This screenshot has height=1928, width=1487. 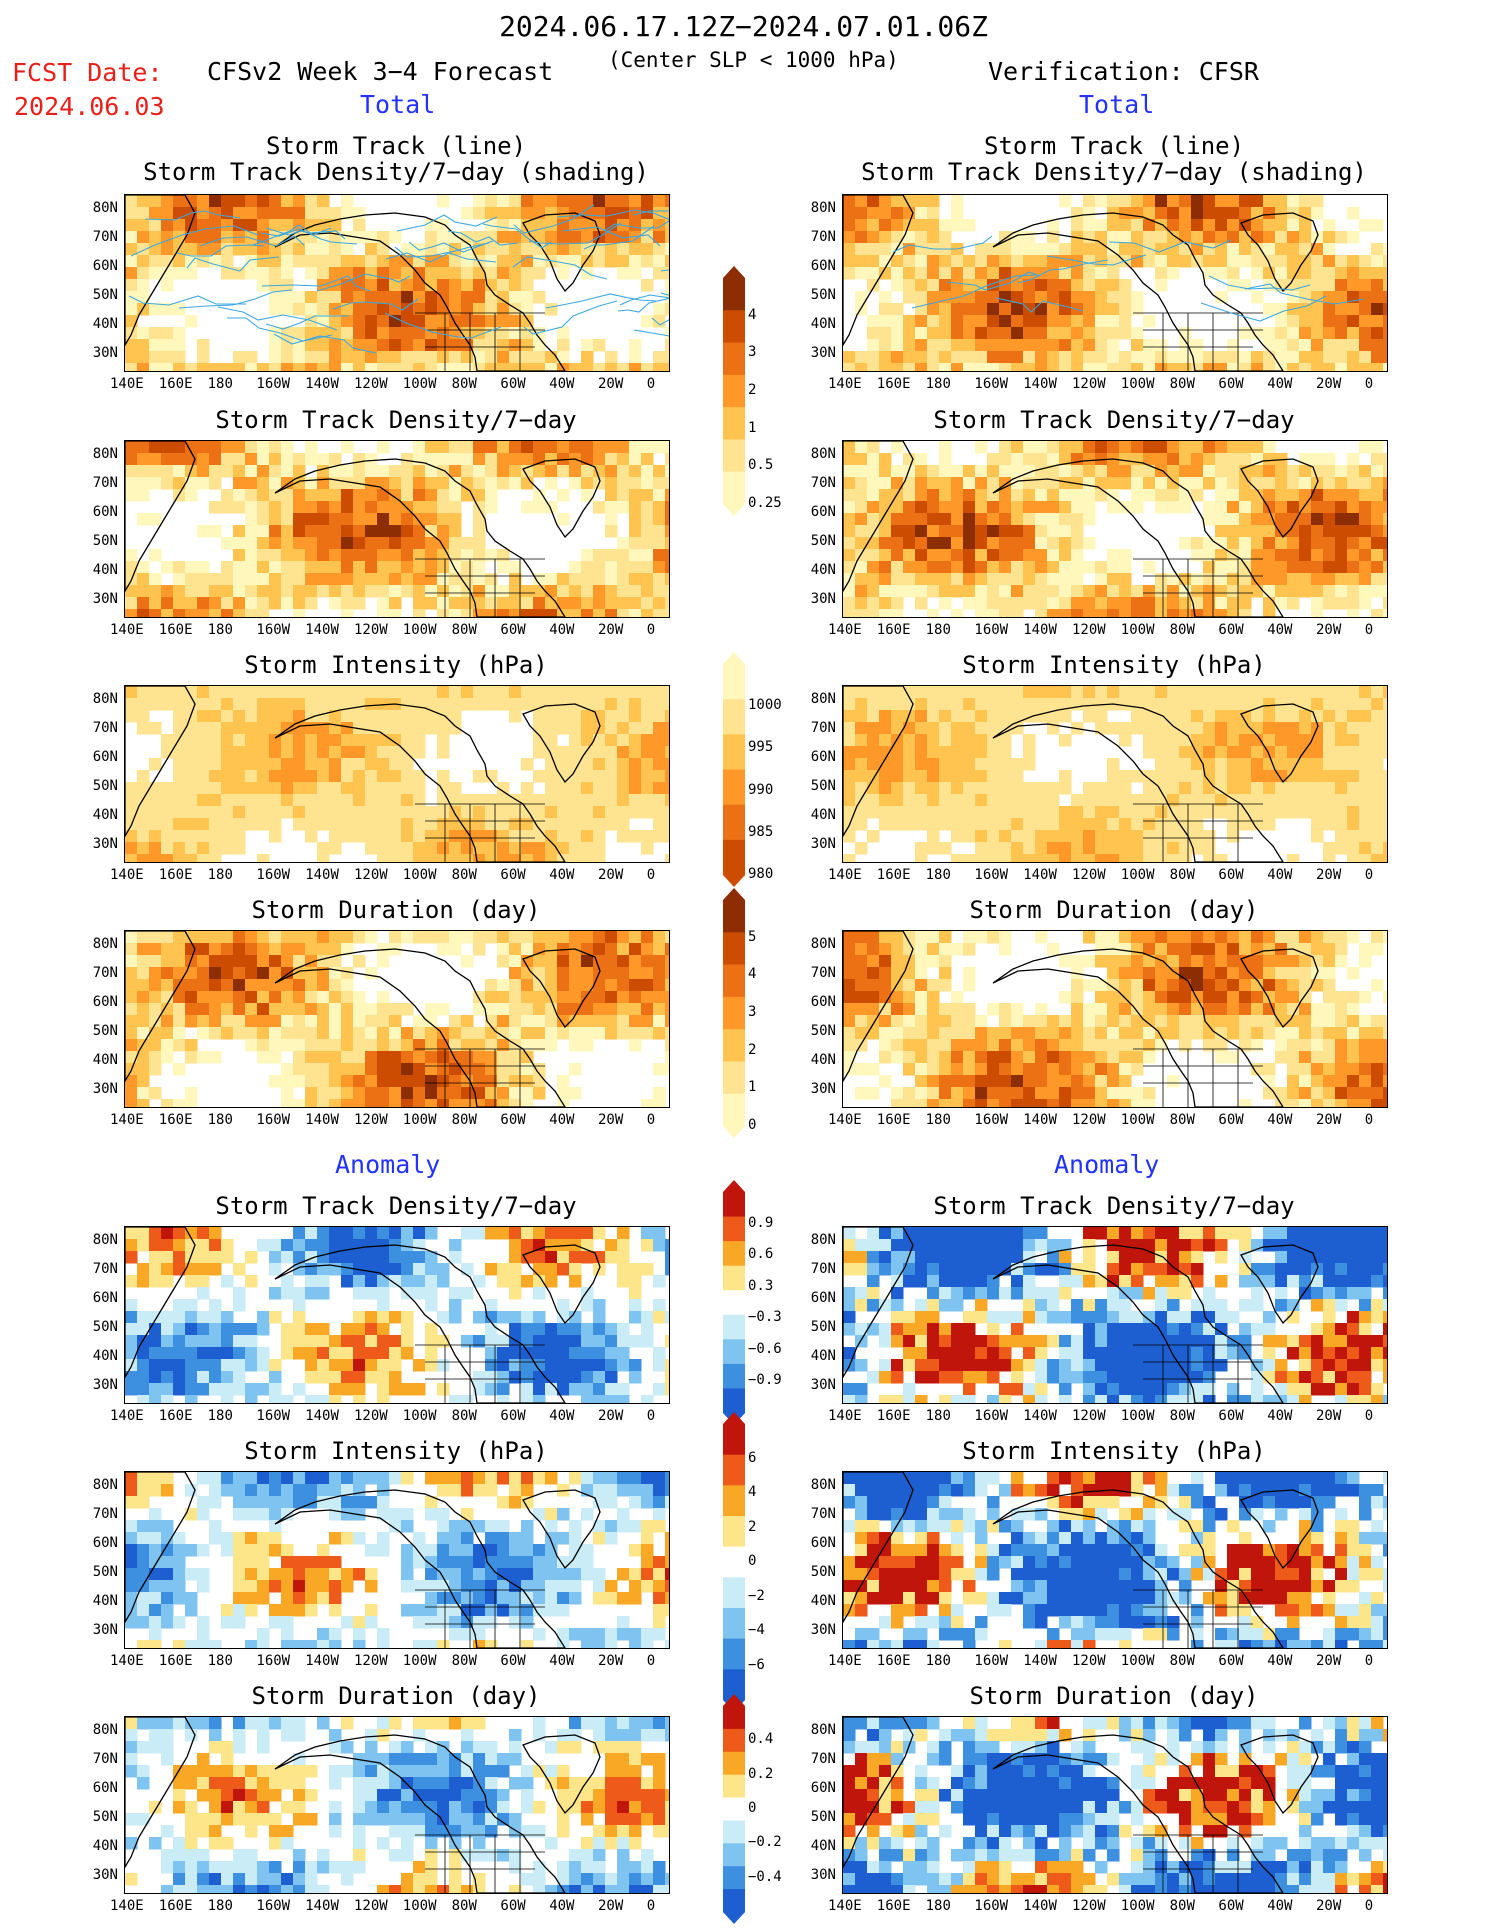 I want to click on fcst-date-label: FCST Date:, so click(x=87, y=72).